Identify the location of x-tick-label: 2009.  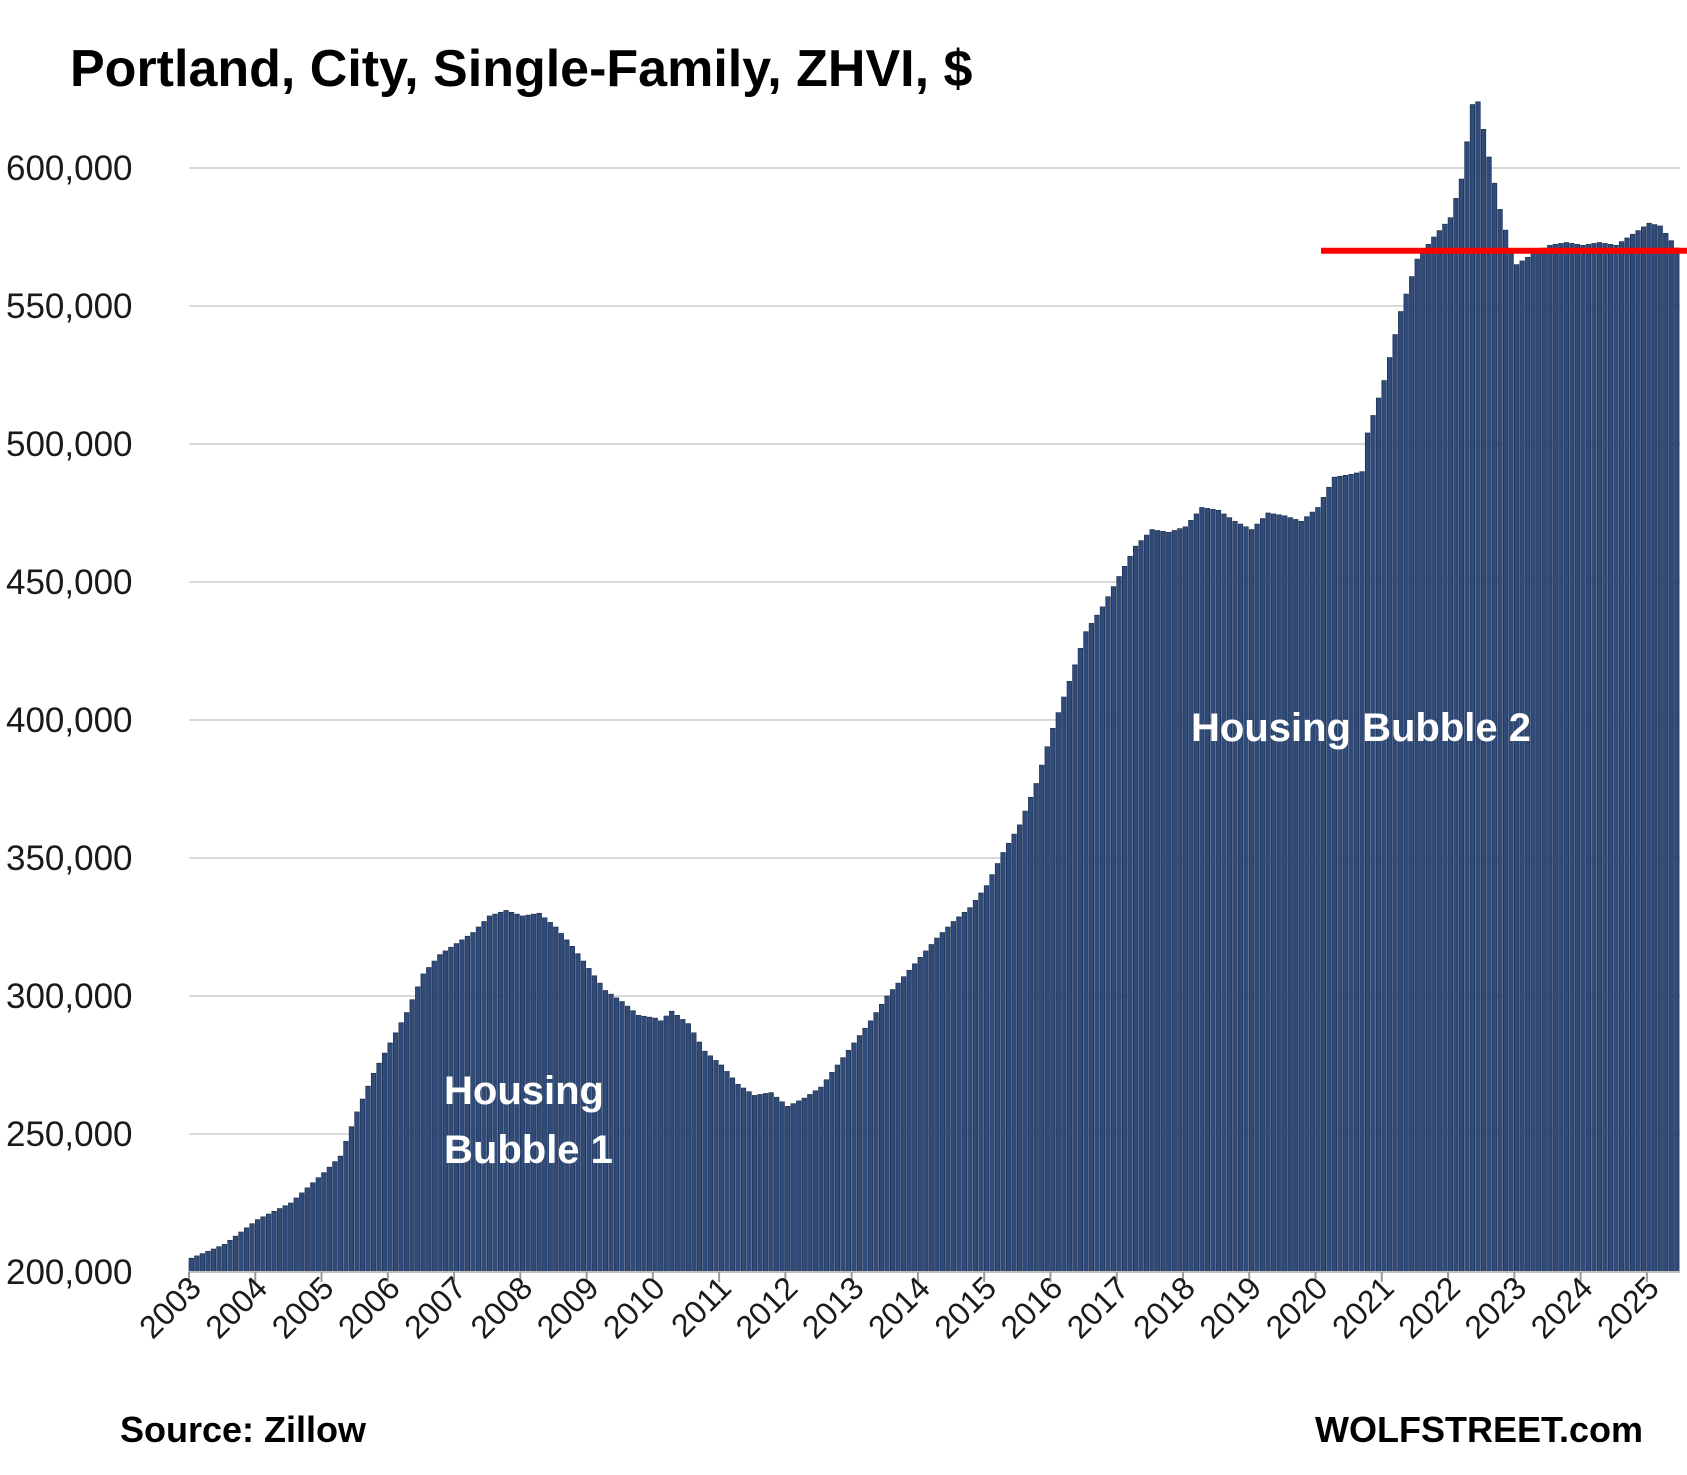
(568, 1307).